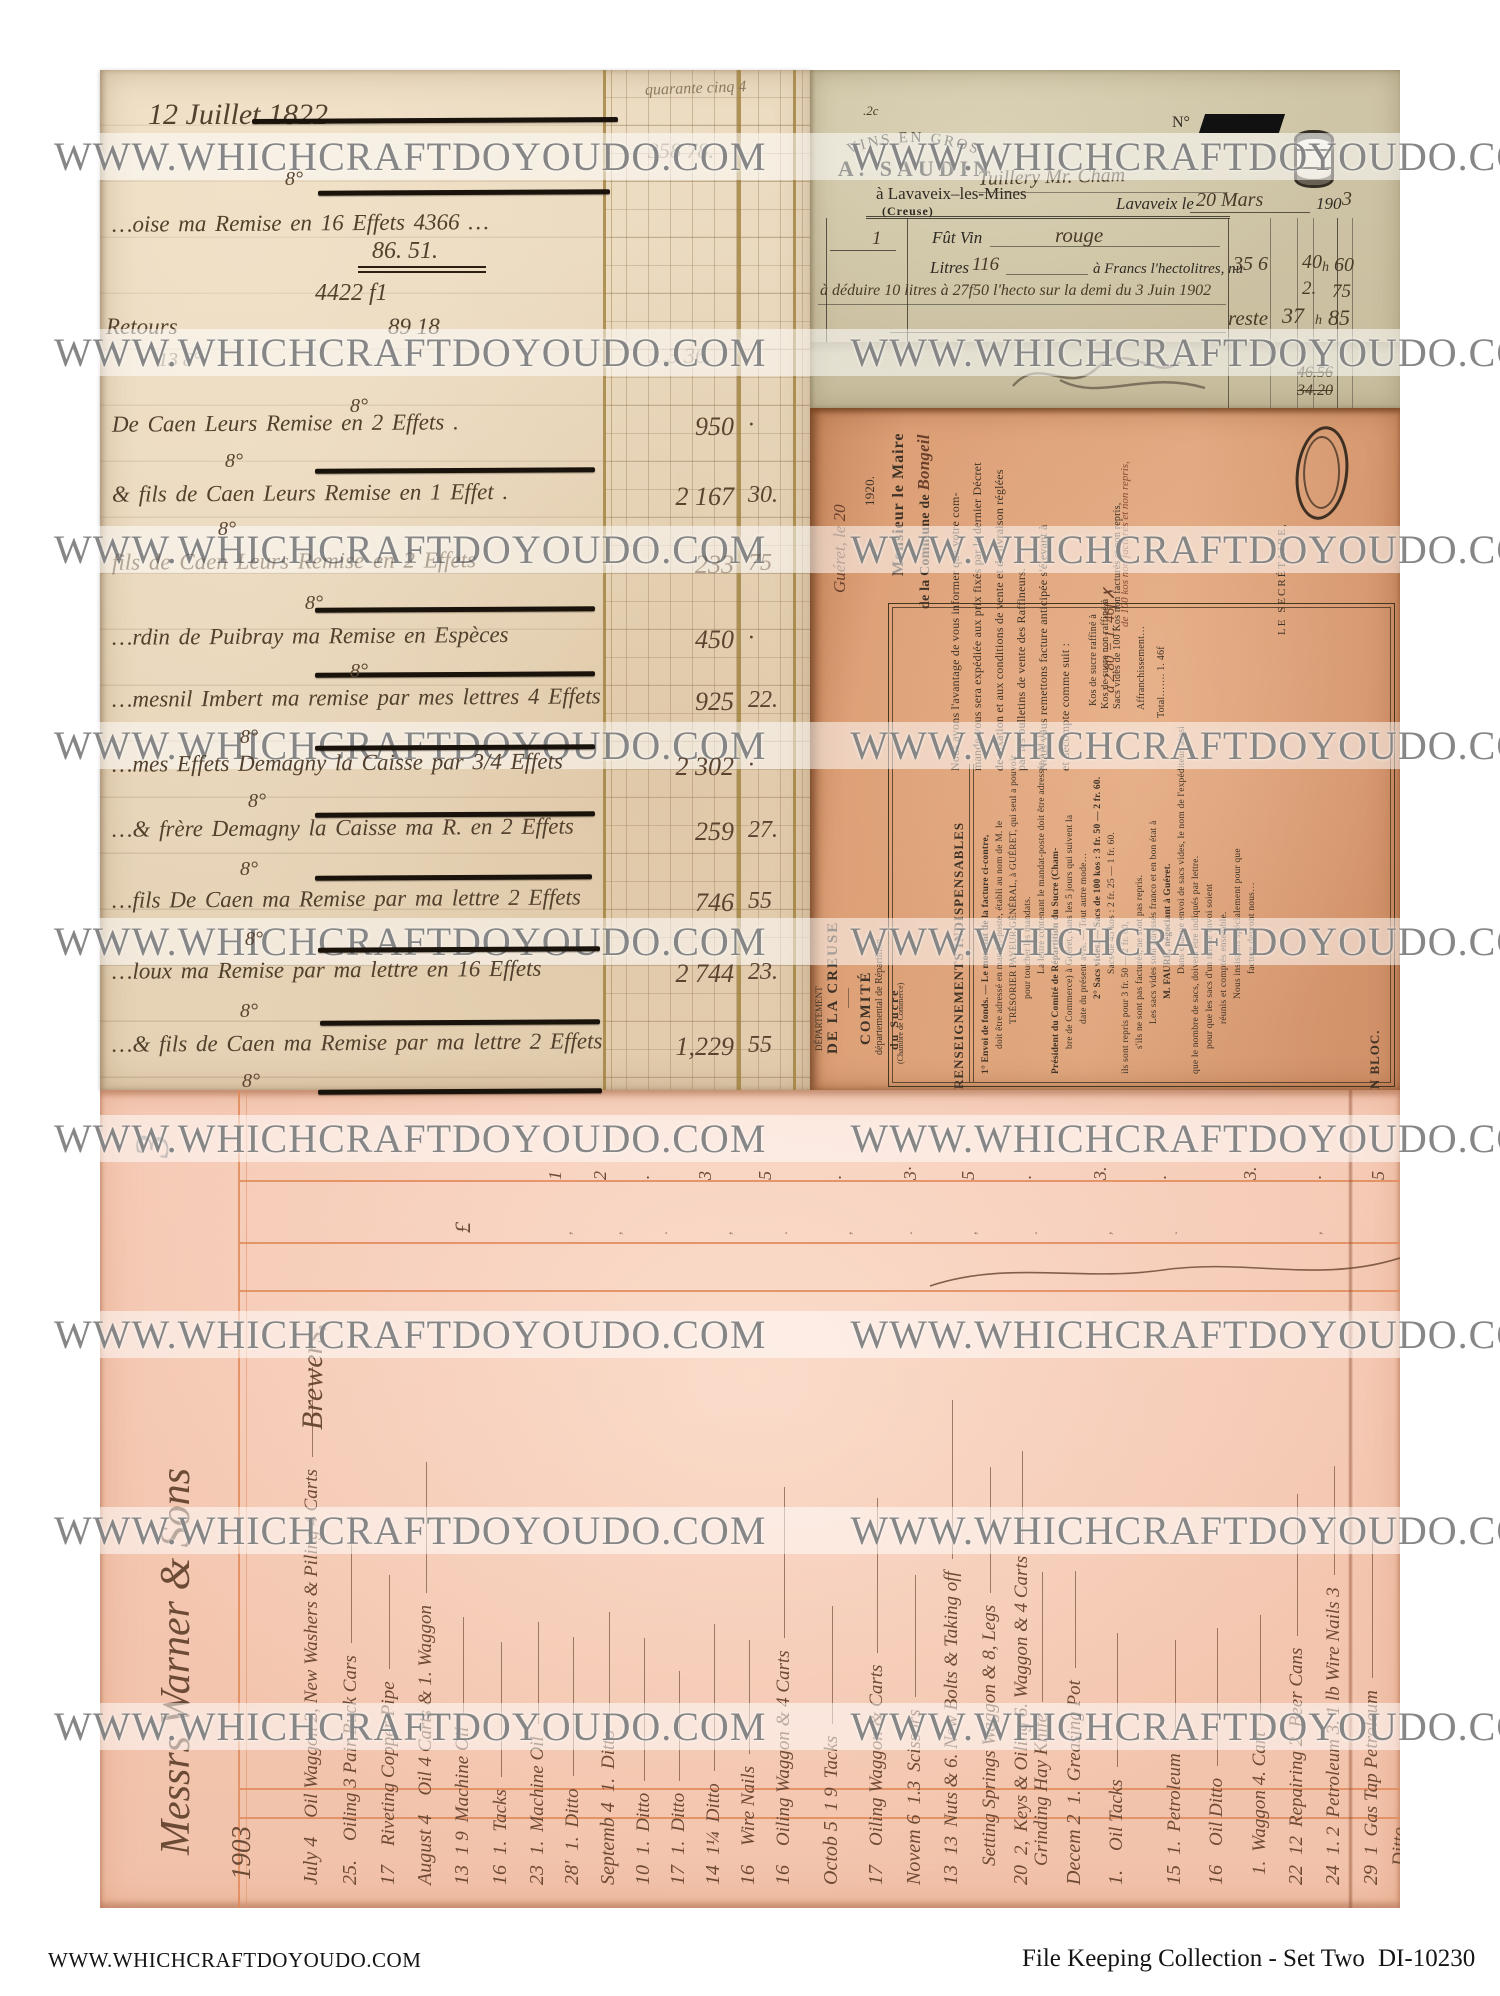 This screenshot has width=1500, height=1996. Describe the element at coordinates (1242, 123) in the screenshot. I see `redacted-number` at that location.